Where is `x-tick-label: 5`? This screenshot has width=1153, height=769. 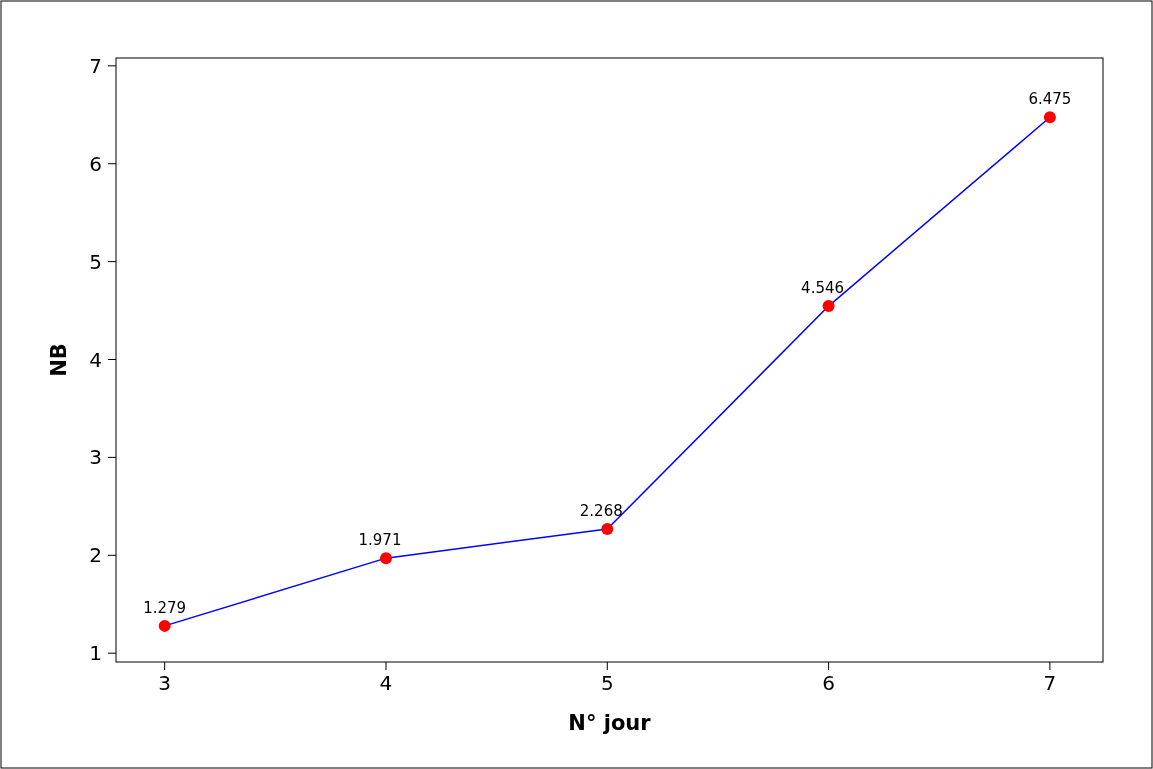 x-tick-label: 5 is located at coordinates (607, 683).